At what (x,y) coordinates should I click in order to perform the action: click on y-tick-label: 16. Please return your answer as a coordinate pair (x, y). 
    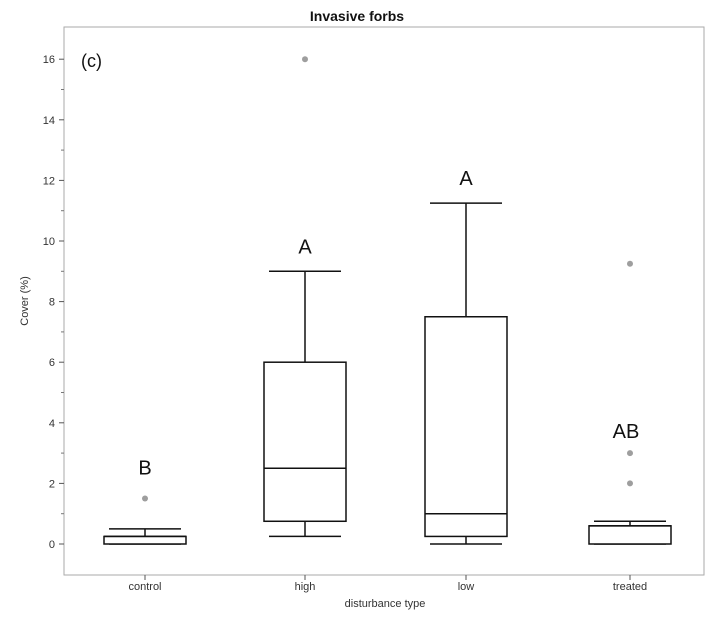
    Looking at the image, I should click on (49, 60).